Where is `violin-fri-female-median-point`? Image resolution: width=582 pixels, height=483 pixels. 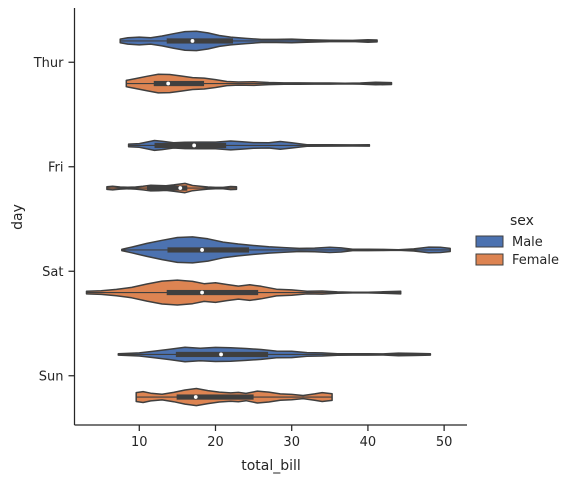 violin-fri-female-median-point is located at coordinates (180, 188).